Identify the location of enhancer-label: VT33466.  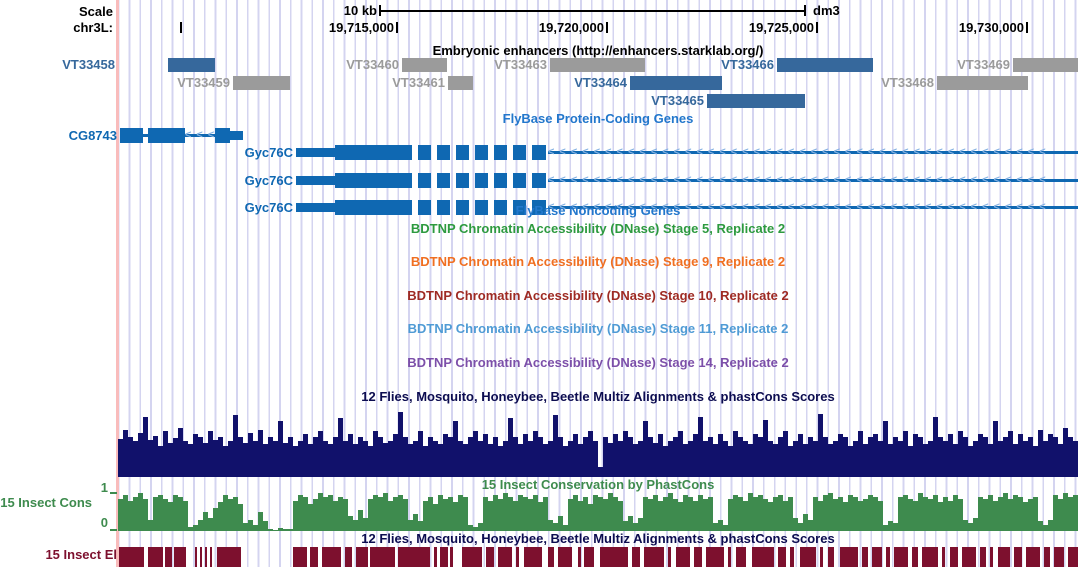
(747, 64).